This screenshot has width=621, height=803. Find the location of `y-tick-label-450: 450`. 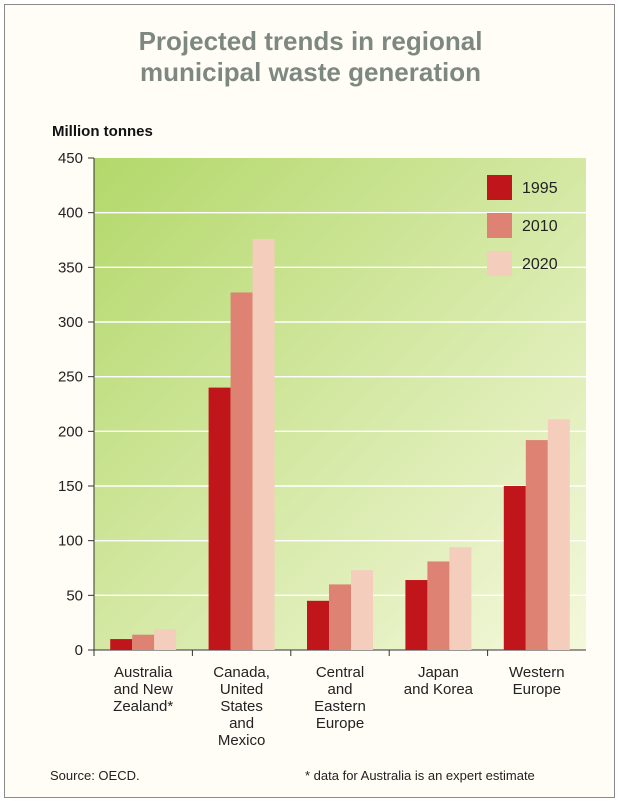

y-tick-label-450: 450 is located at coordinates (70, 158).